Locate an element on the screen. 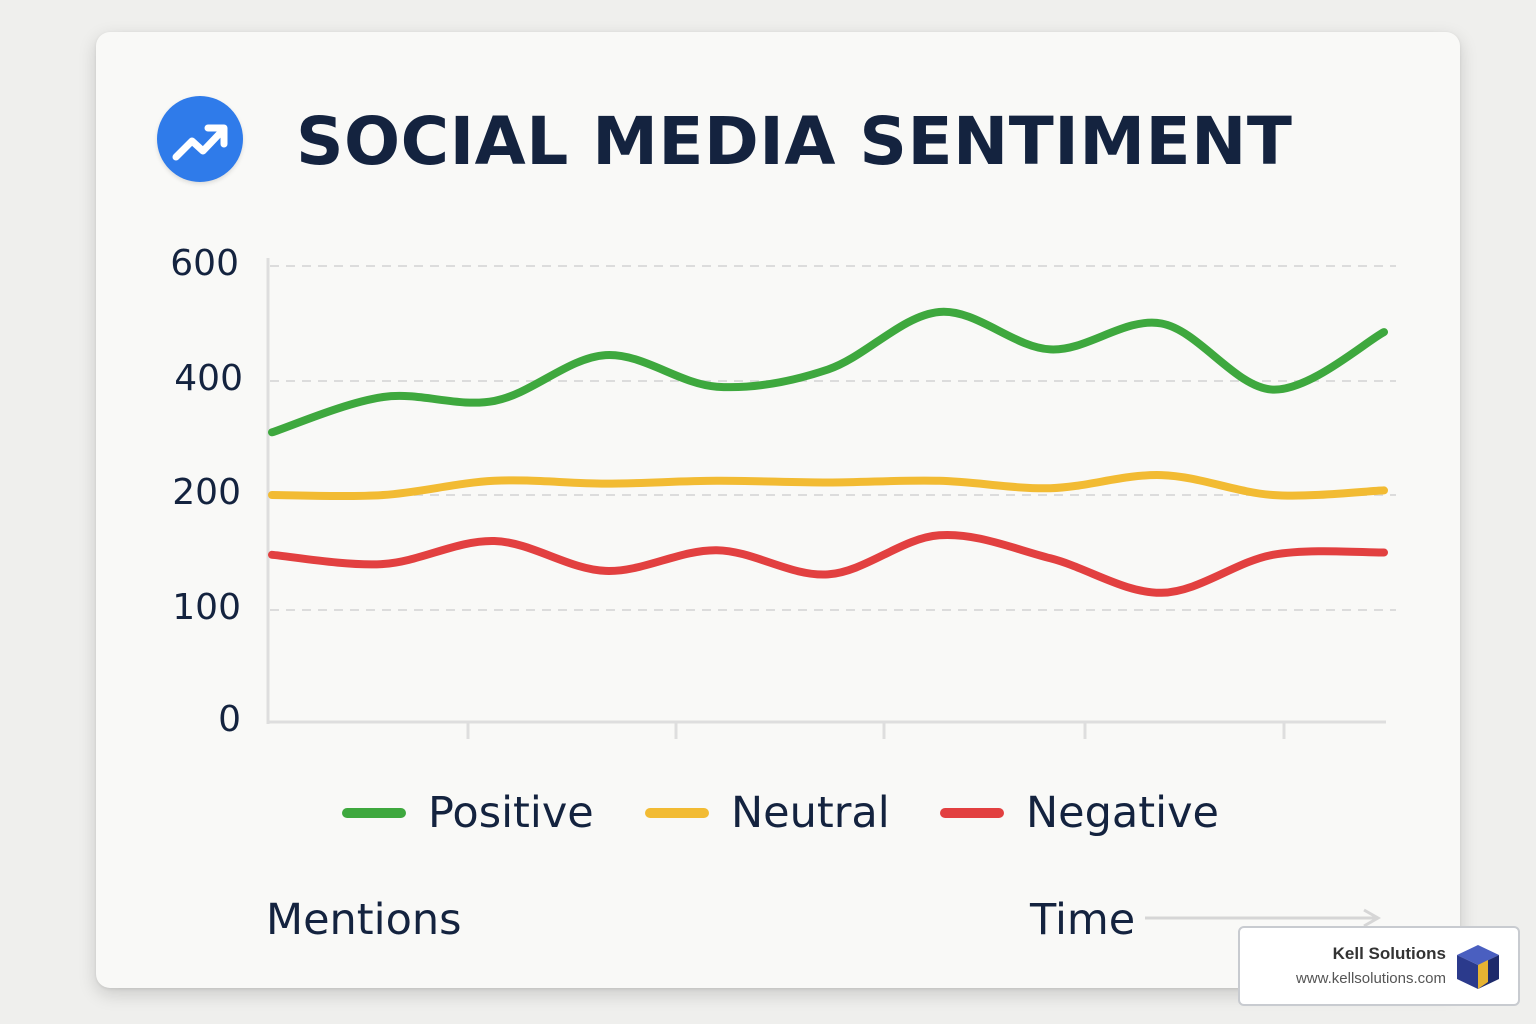  legend-item-neutral: Neutral is located at coordinates (767, 813).